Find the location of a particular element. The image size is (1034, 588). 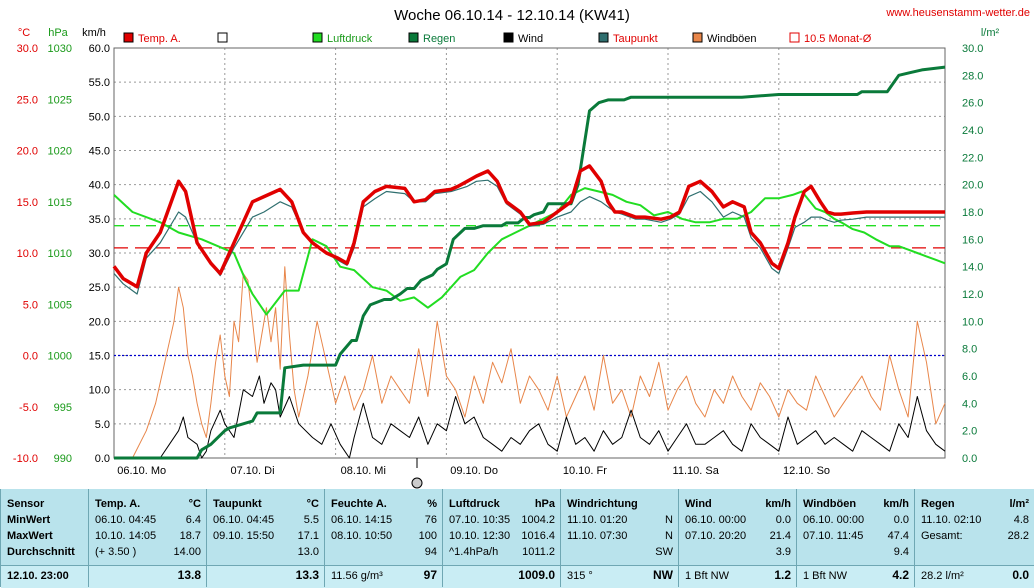

chart-title: Woche 06.10.14 - 12.10.14 (KW41) is located at coordinates (512, 15).